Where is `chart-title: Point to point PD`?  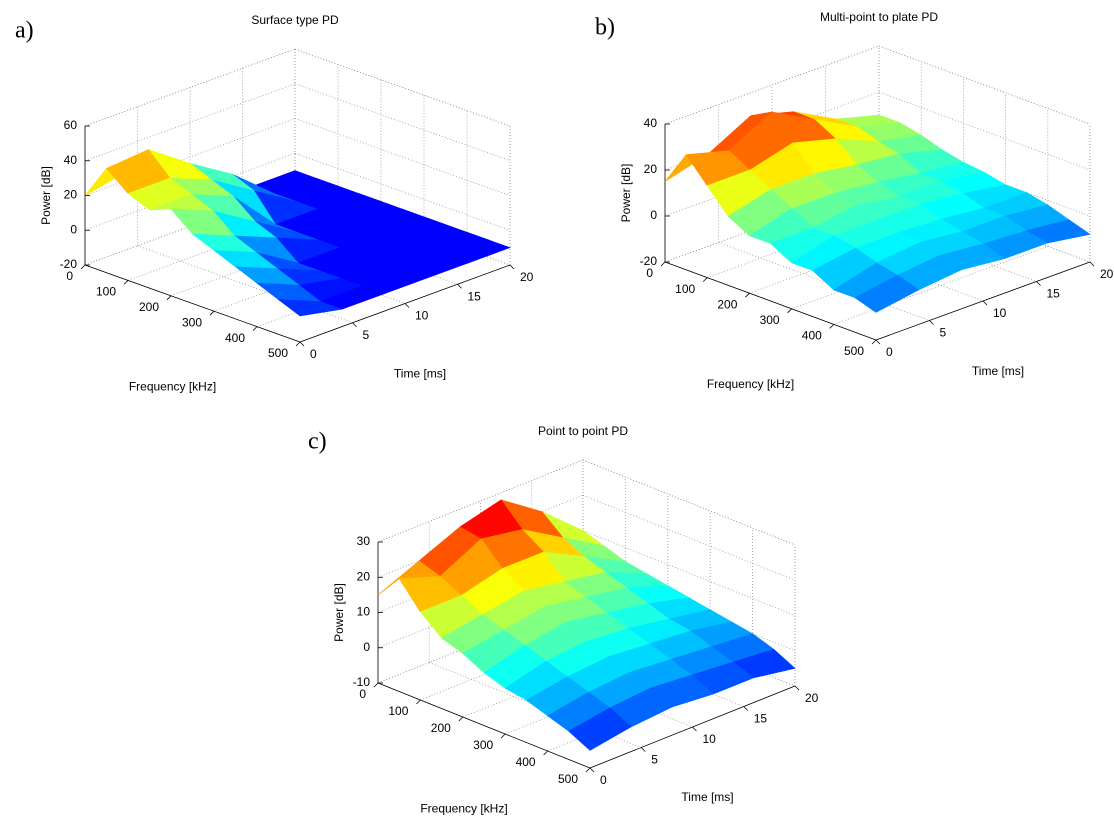 chart-title: Point to point PD is located at coordinates (583, 431).